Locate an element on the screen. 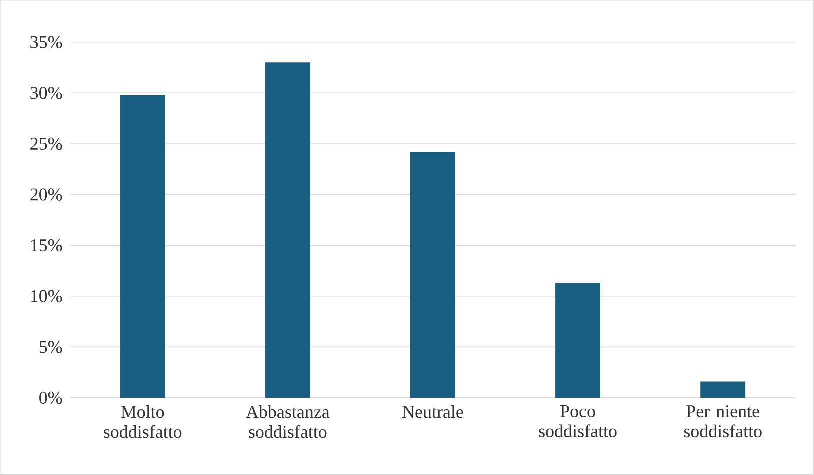 The image size is (814, 475). x-tick-label: Abbastanza soddisfatto is located at coordinates (288, 421).